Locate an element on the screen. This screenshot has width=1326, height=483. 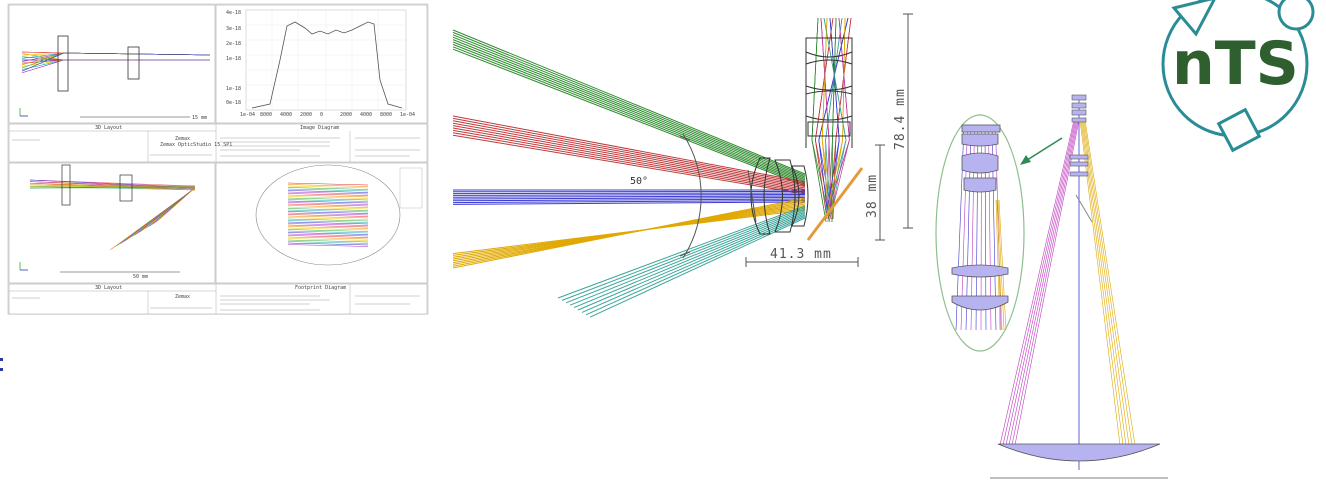
angle-arc is located at coordinates (692, 196).